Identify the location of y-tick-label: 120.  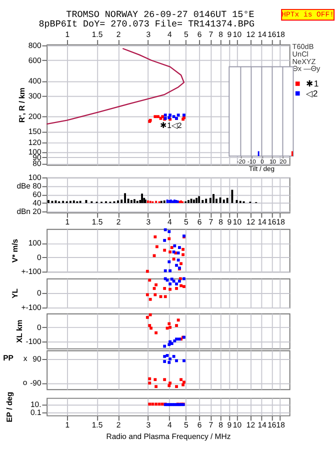
(35, 143).